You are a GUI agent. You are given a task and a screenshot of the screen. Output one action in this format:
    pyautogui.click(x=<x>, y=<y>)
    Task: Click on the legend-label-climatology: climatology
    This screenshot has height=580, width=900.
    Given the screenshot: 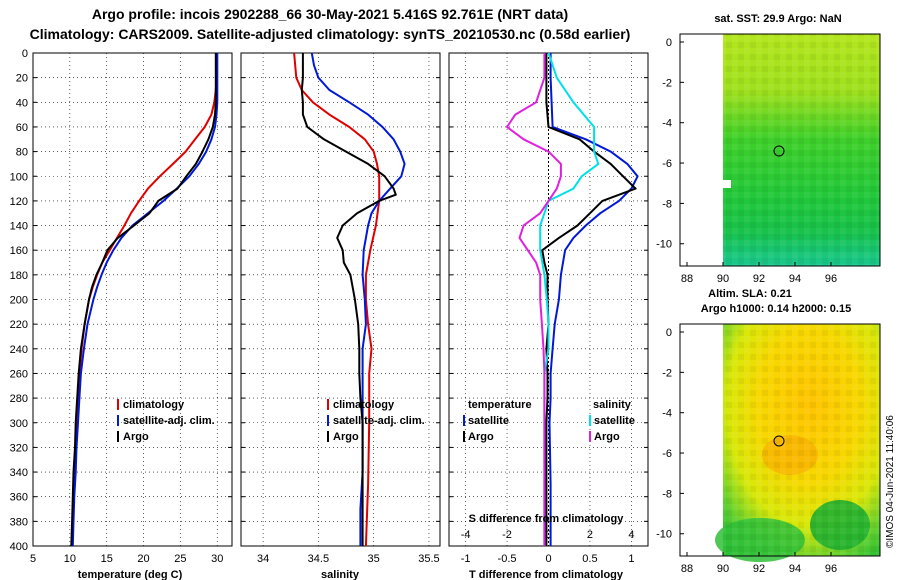 What is the action you would take?
    pyautogui.click(x=154, y=405)
    